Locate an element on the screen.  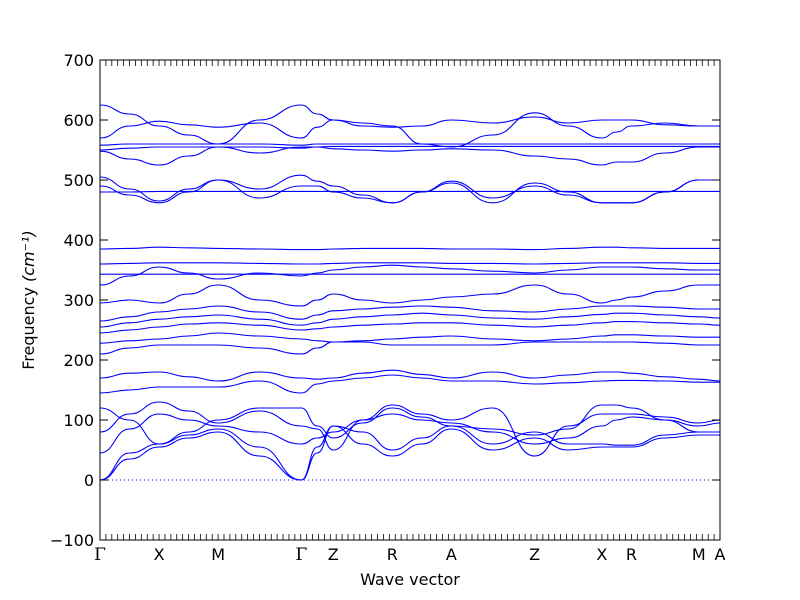
y-tick-label: 0 is located at coordinates (89, 480).